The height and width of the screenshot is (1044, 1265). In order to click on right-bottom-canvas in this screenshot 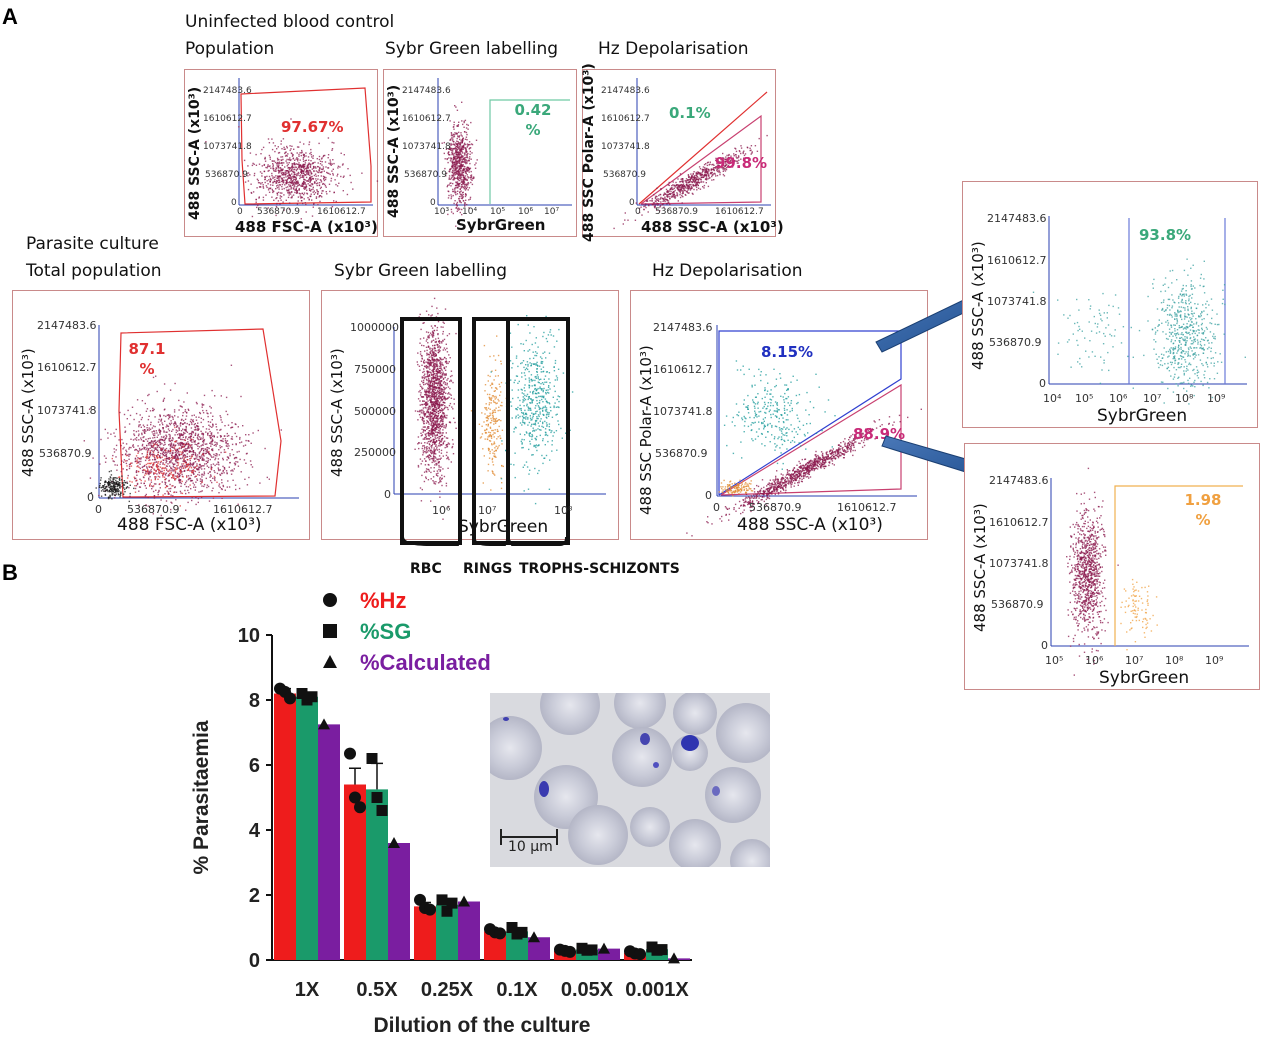, I will do `click(1149, 571)`.